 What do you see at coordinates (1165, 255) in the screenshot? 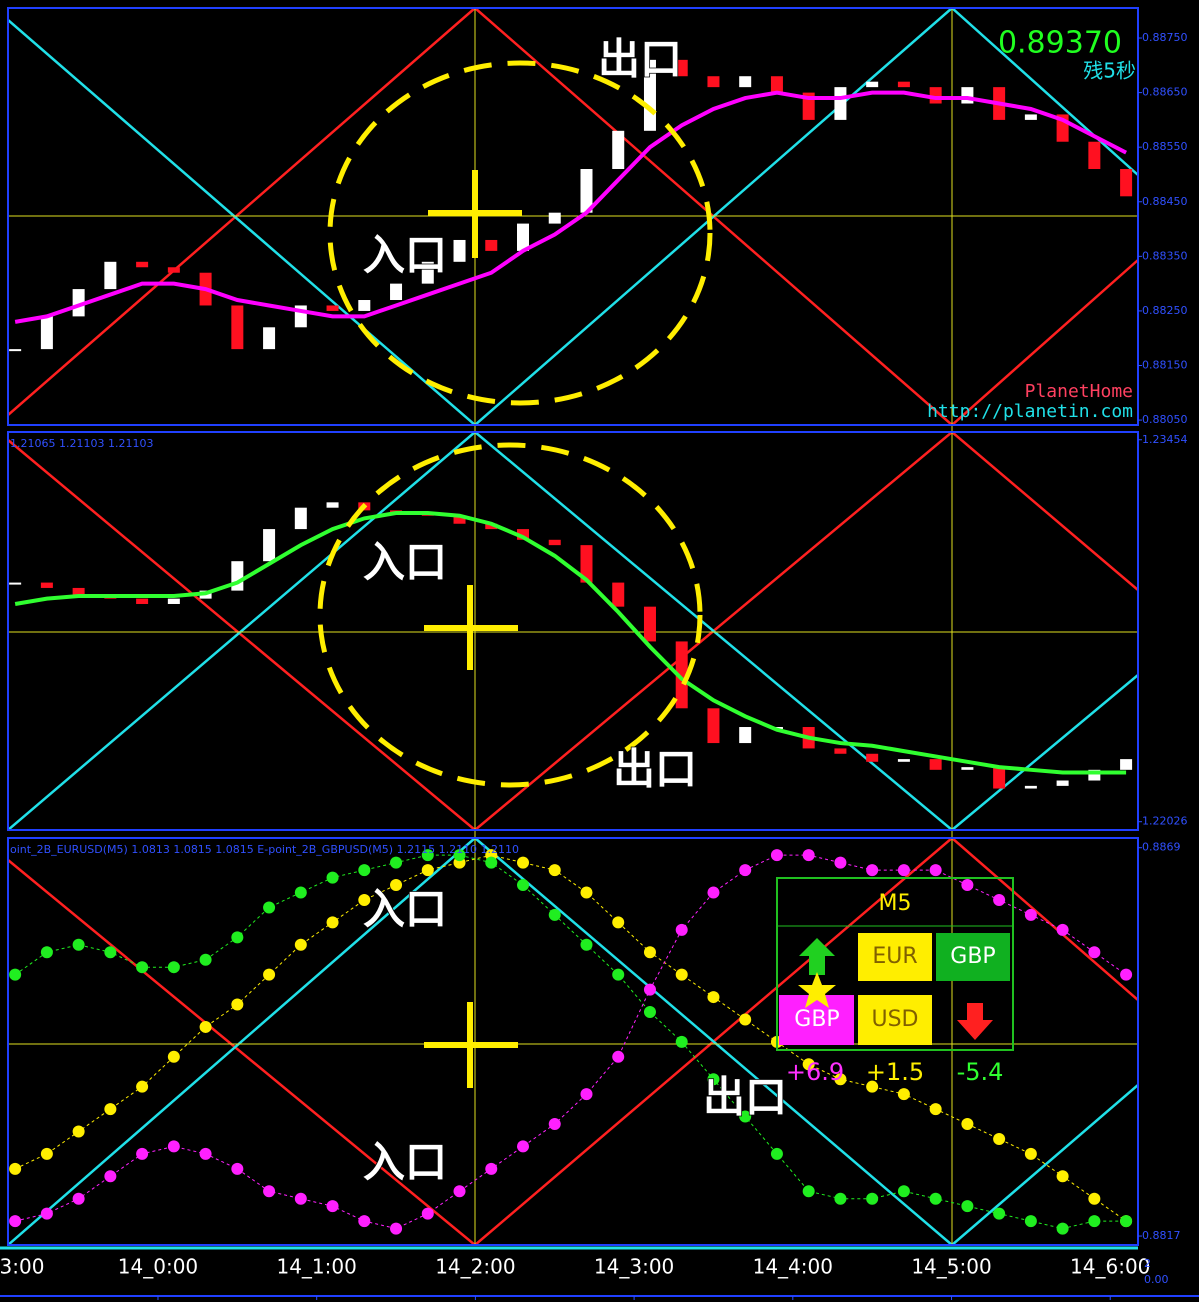
I see `y-tick-label: 0.88350` at bounding box center [1165, 255].